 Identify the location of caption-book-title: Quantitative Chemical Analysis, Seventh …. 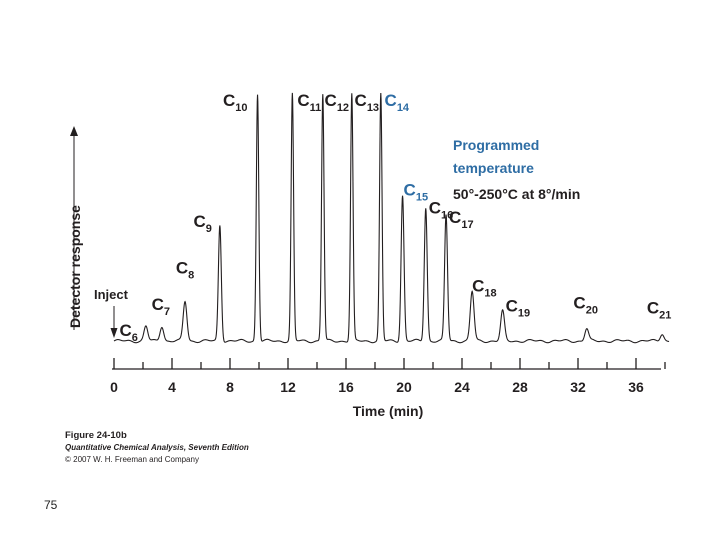
(157, 447).